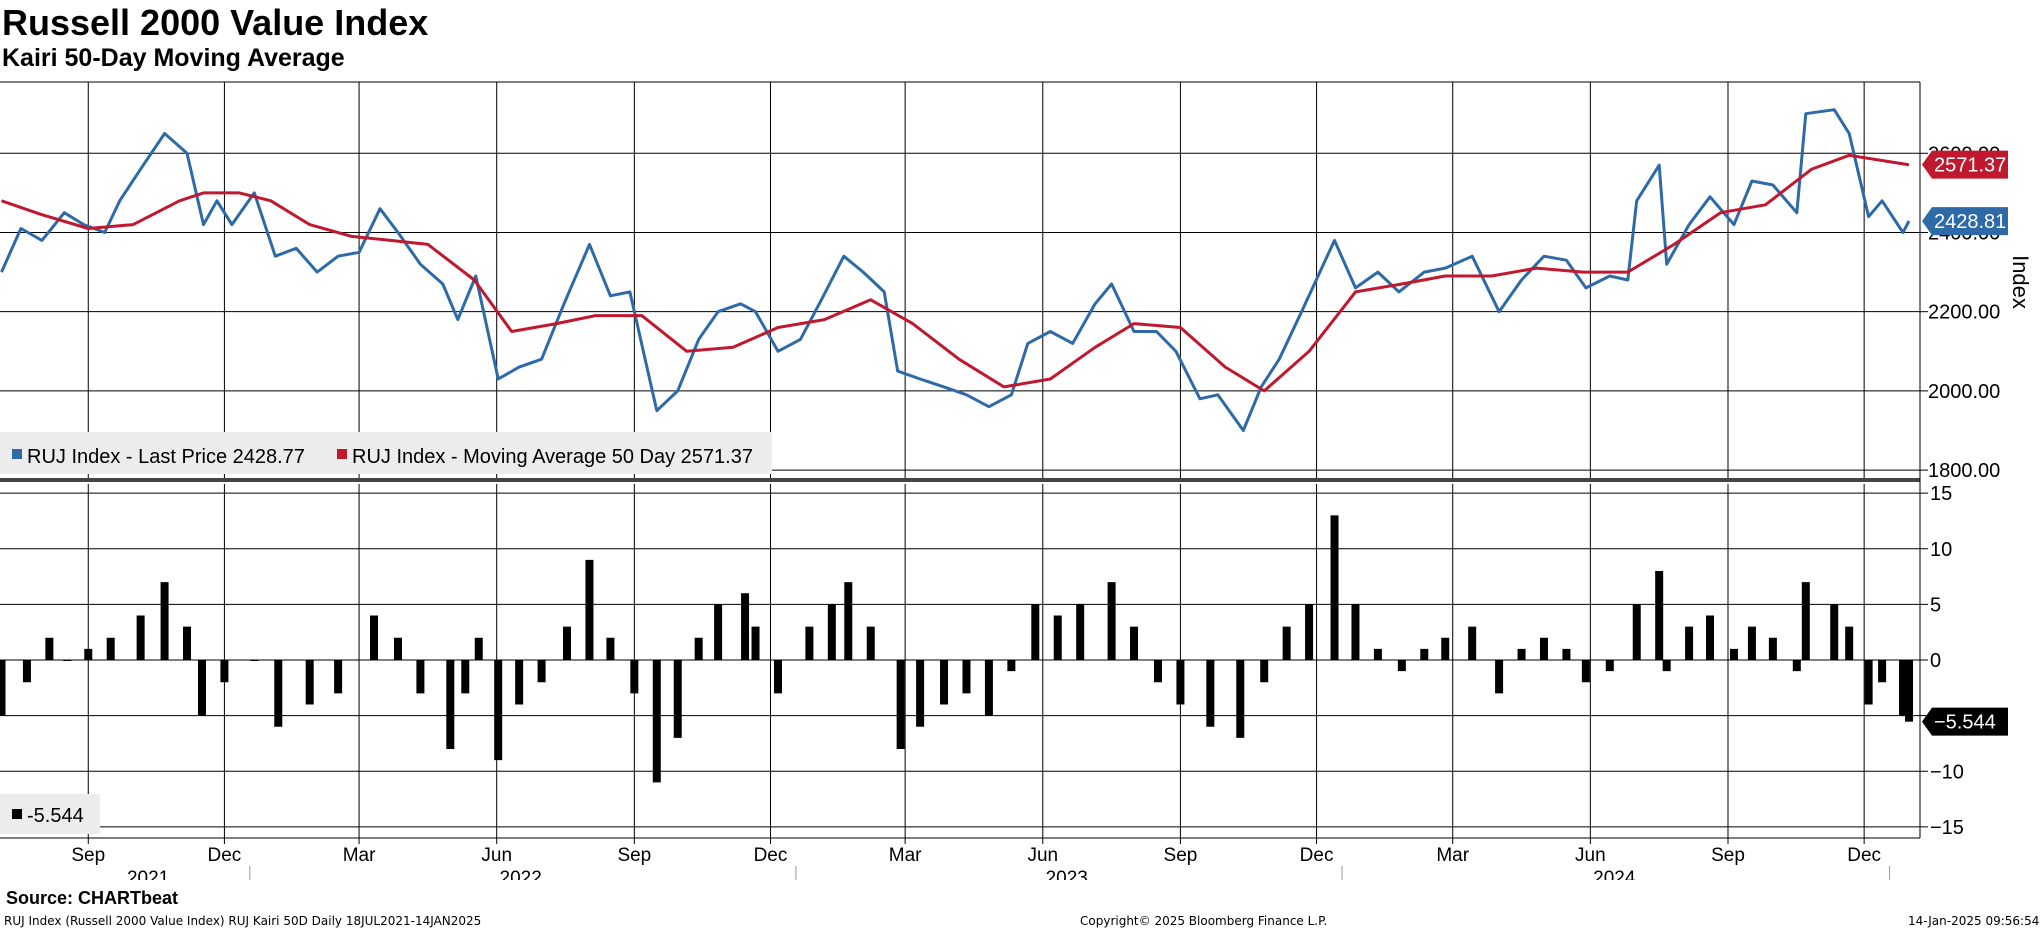 The height and width of the screenshot is (932, 2041). Describe the element at coordinates (55, 816) in the screenshot. I see `legend-label-kairi: -5.544` at that location.